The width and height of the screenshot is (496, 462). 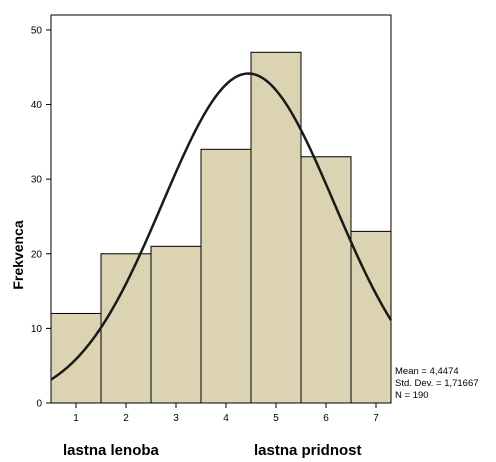 What do you see at coordinates (18, 255) in the screenshot?
I see `y-axis-label: Frekvenca` at bounding box center [18, 255].